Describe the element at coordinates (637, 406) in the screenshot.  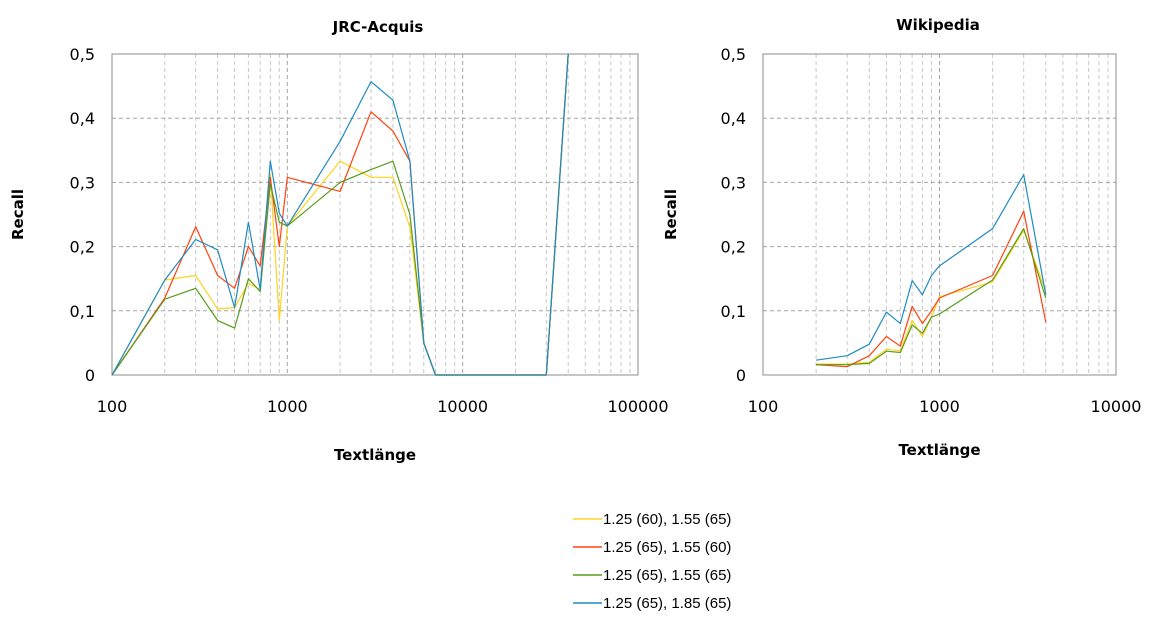
I see `x-tick-label: 100000` at that location.